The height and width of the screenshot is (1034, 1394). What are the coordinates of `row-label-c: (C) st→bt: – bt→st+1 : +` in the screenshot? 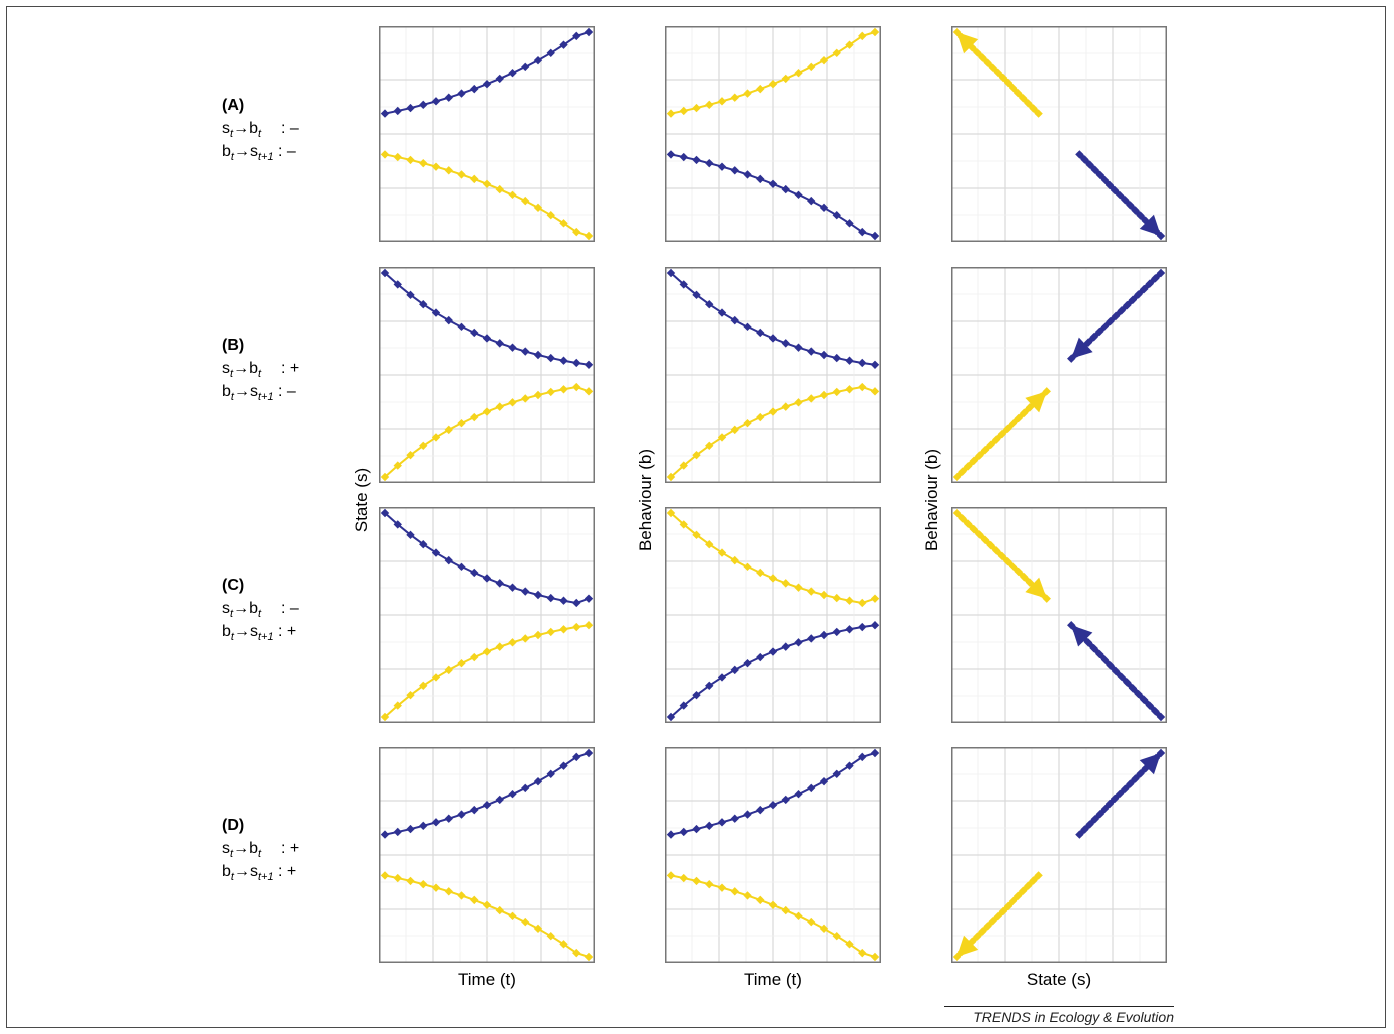 It's located at (260, 608).